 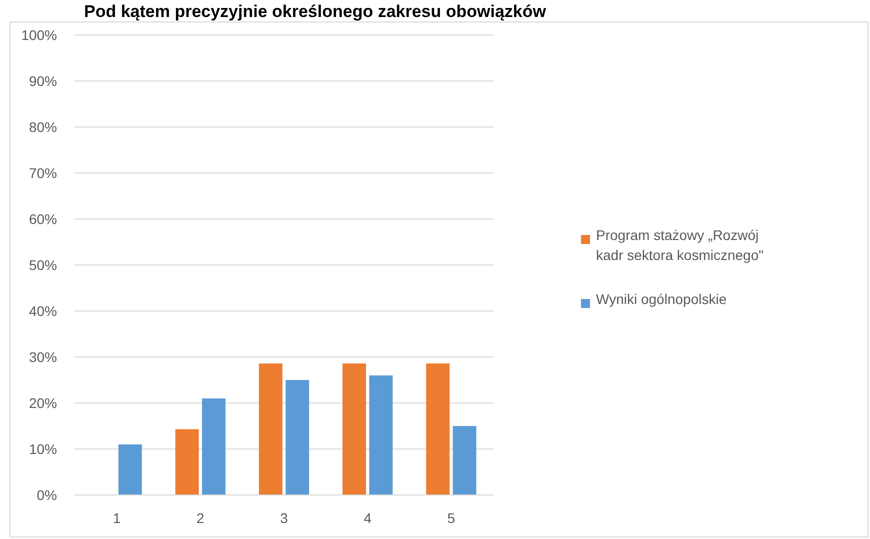 I want to click on legend-label: Wyniki ogólnopolskie, so click(x=661, y=299).